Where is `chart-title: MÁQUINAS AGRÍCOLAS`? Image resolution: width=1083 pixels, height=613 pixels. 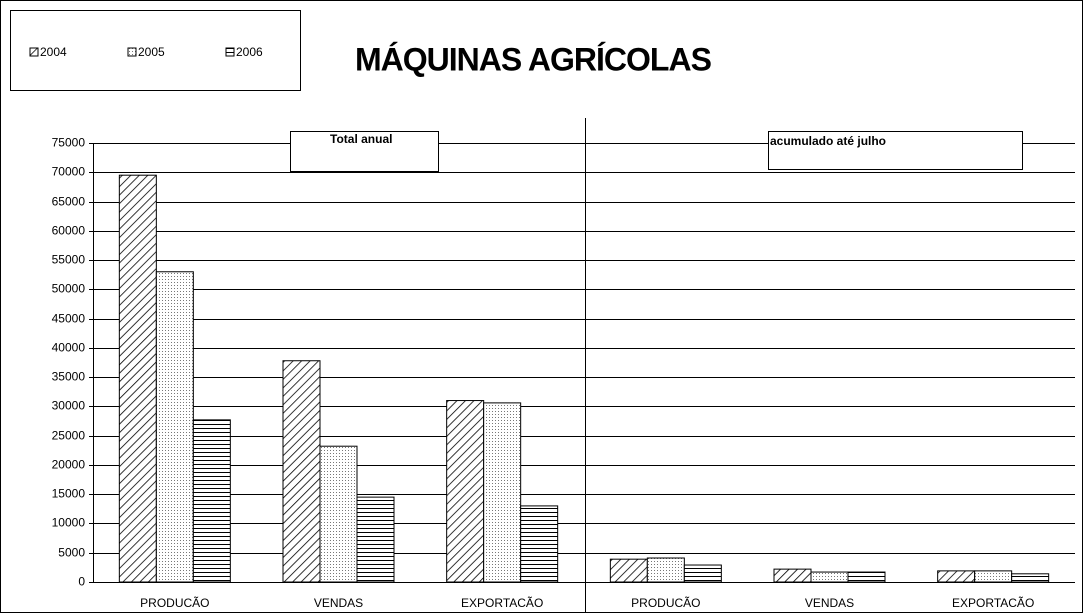
chart-title: MÁQUINAS AGRÍCOLAS is located at coordinates (533, 59).